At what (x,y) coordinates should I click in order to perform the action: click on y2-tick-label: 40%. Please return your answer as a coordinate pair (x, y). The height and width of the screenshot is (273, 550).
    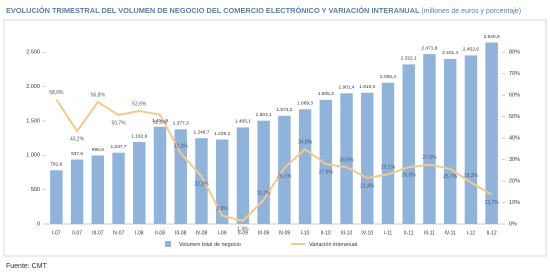
    Looking at the image, I should click on (514, 139).